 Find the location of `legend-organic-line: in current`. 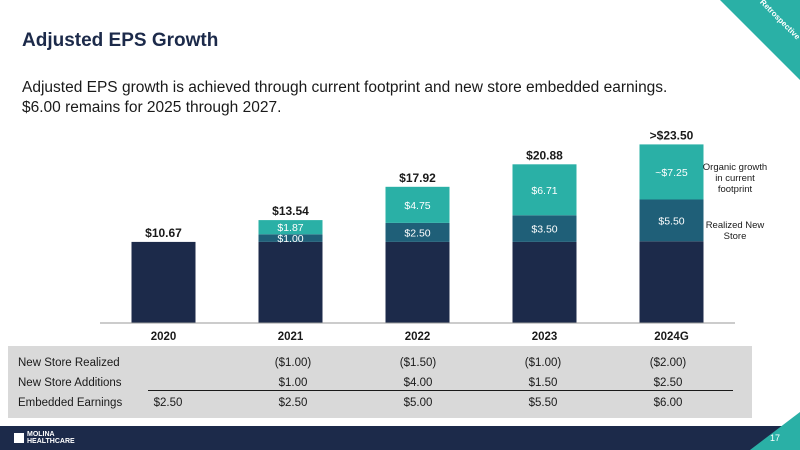

legend-organic-line: in current is located at coordinates (735, 178).